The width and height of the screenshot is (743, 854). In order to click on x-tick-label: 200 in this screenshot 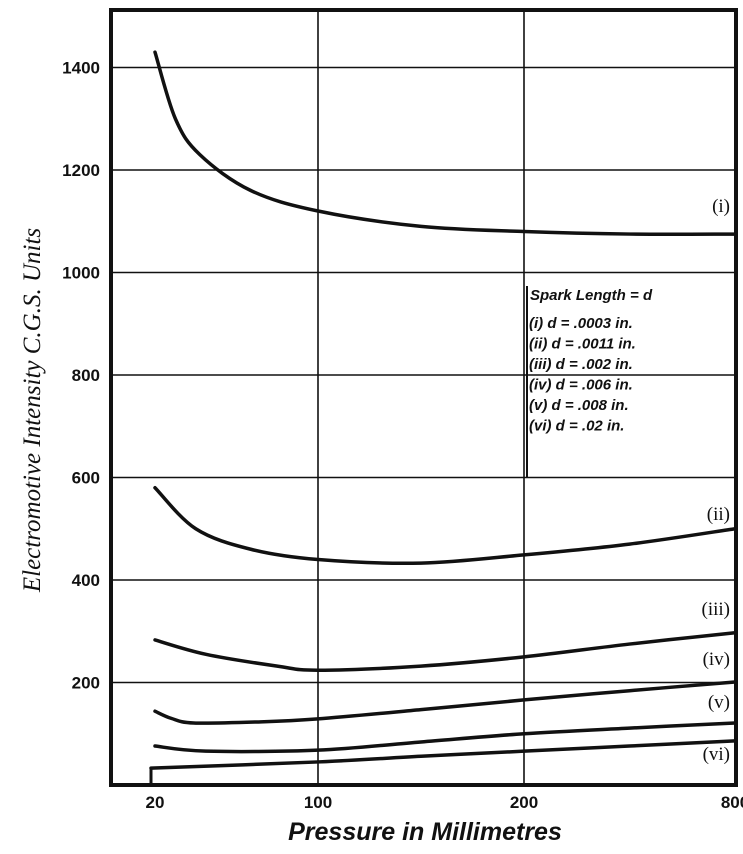, I will do `click(524, 802)`.